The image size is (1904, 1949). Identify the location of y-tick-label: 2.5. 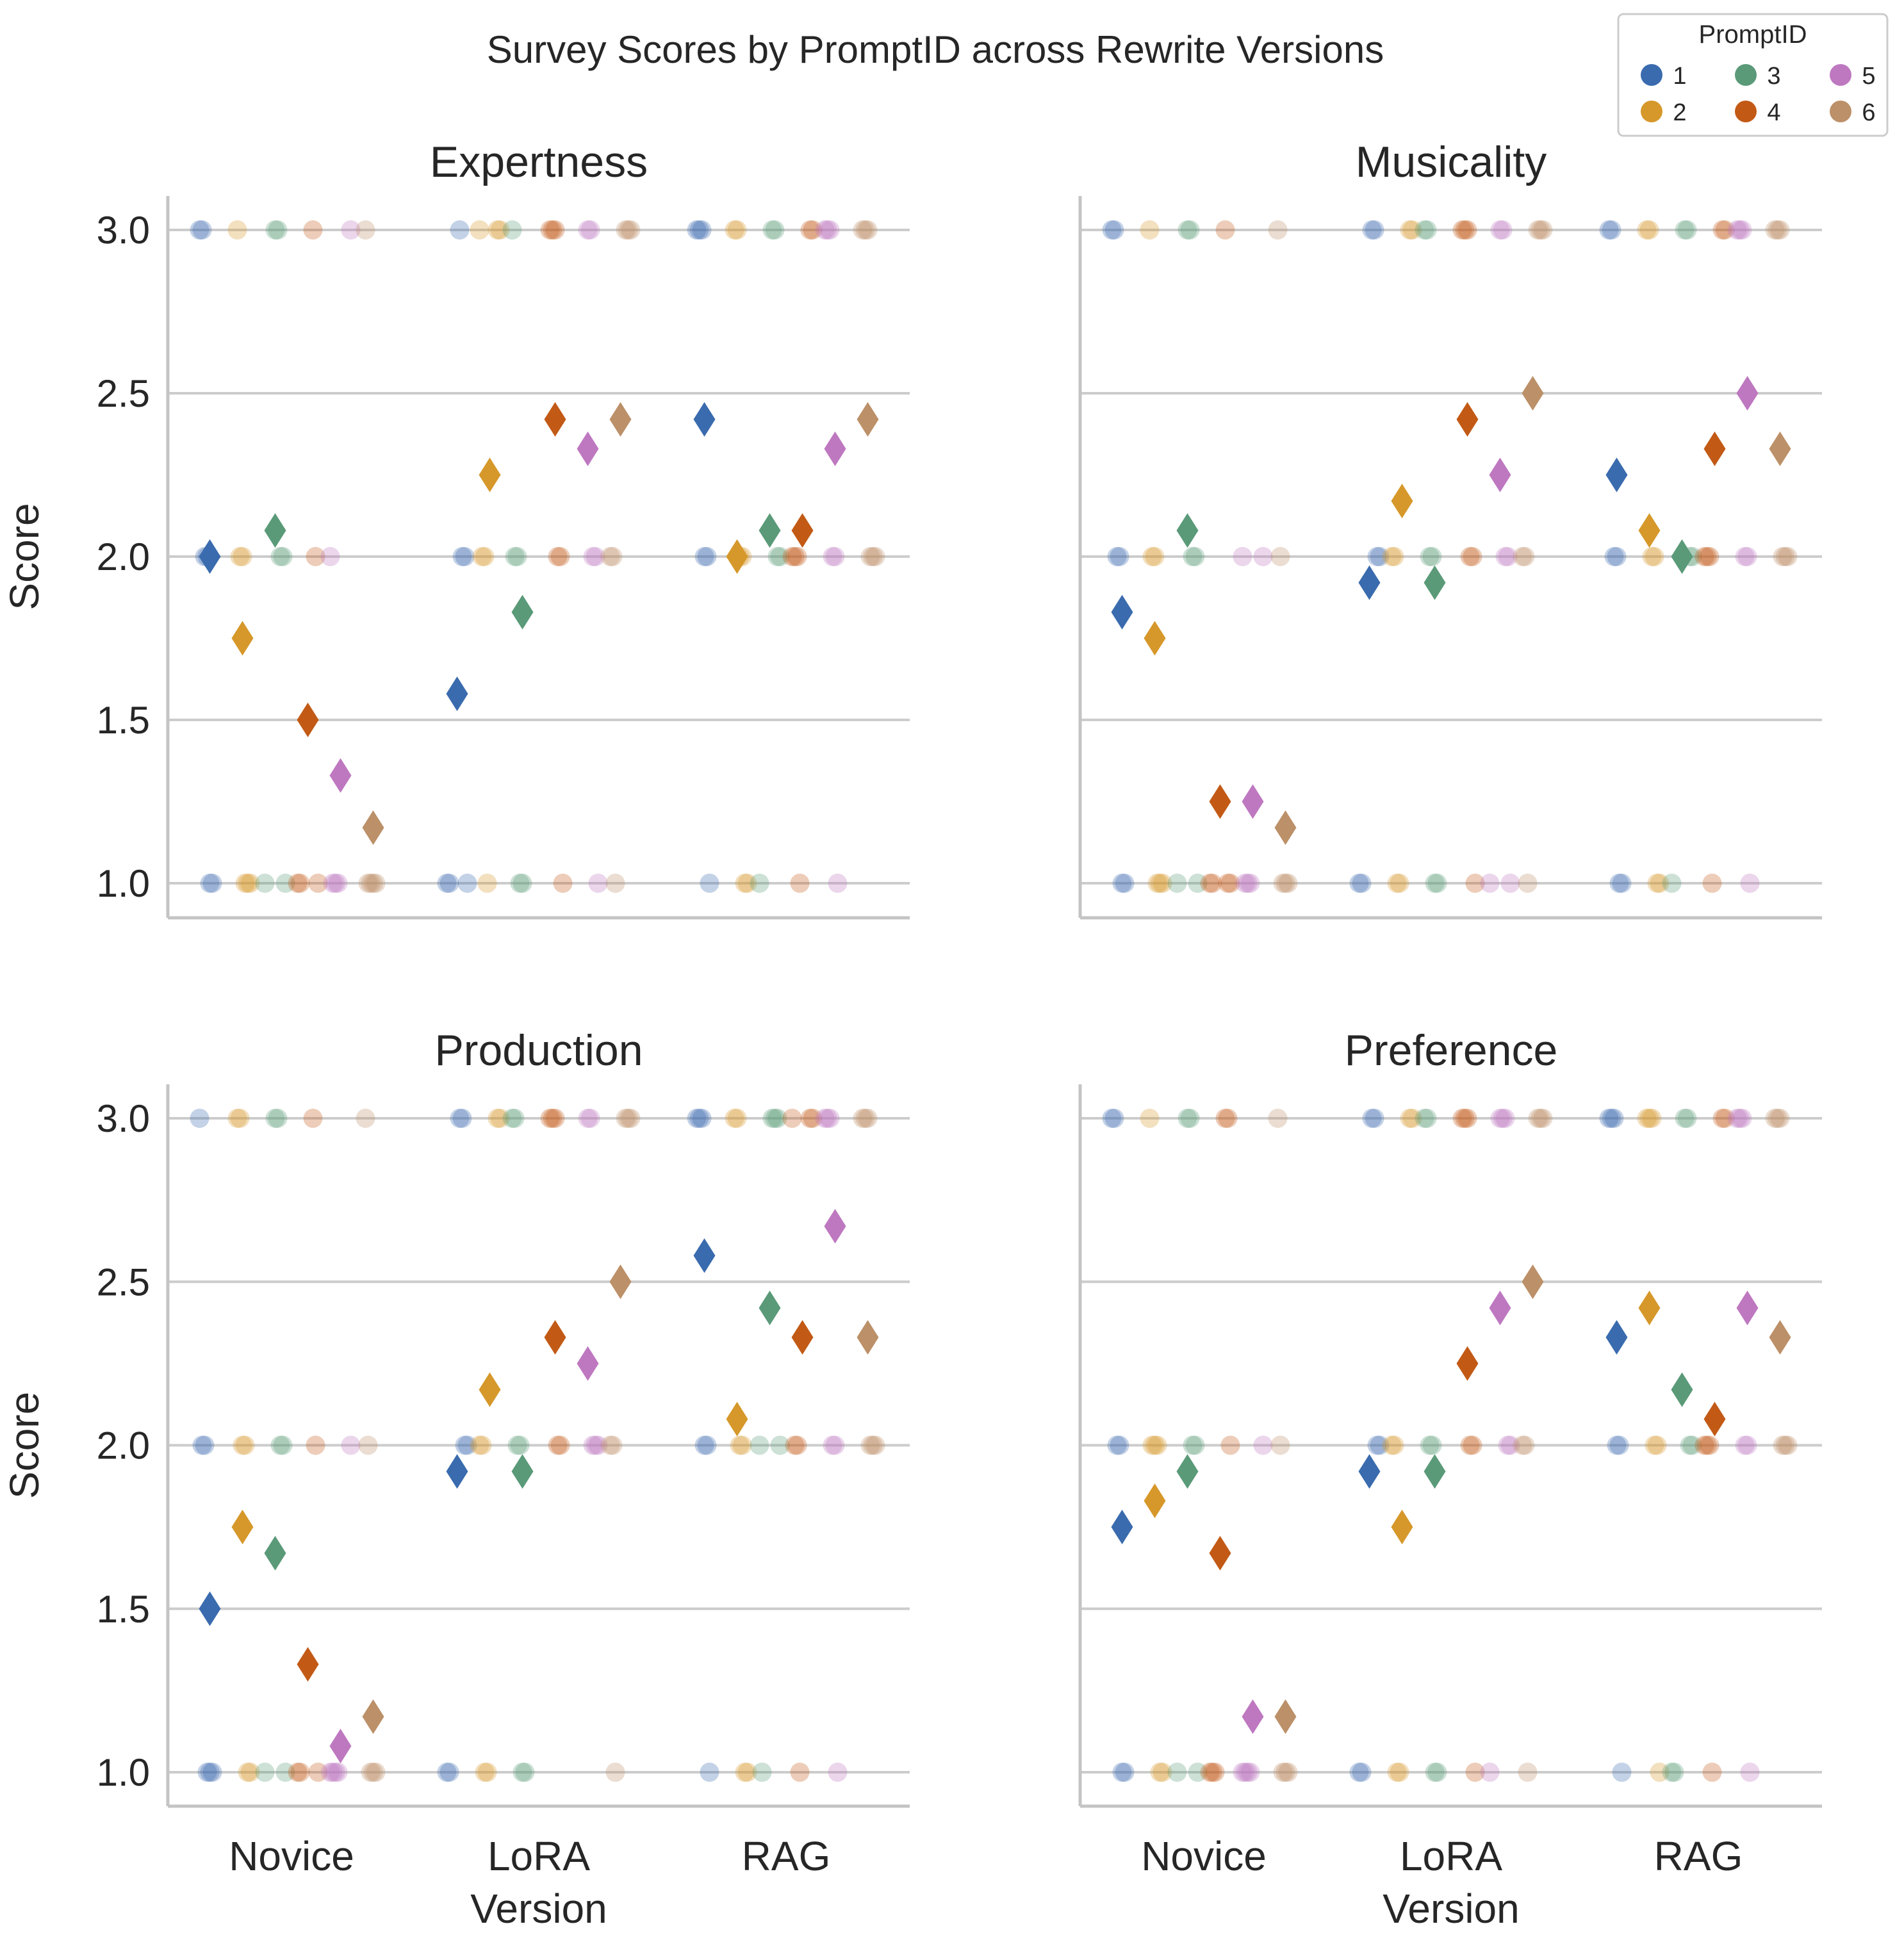
(123, 1281).